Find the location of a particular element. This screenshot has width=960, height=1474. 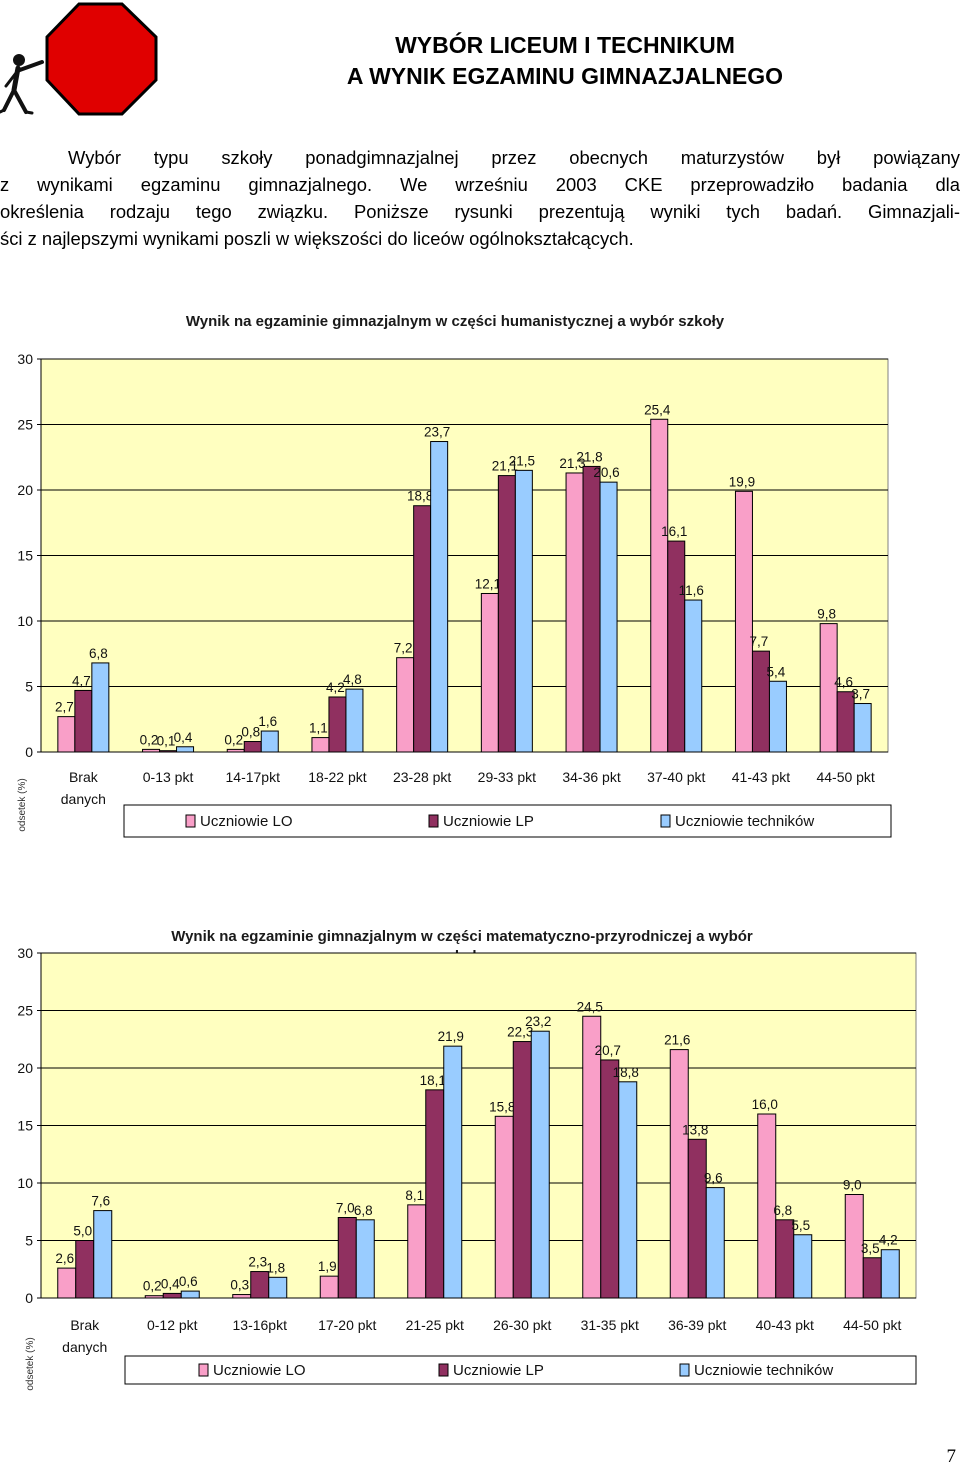

data-label: 3,5 is located at coordinates (870, 1248).